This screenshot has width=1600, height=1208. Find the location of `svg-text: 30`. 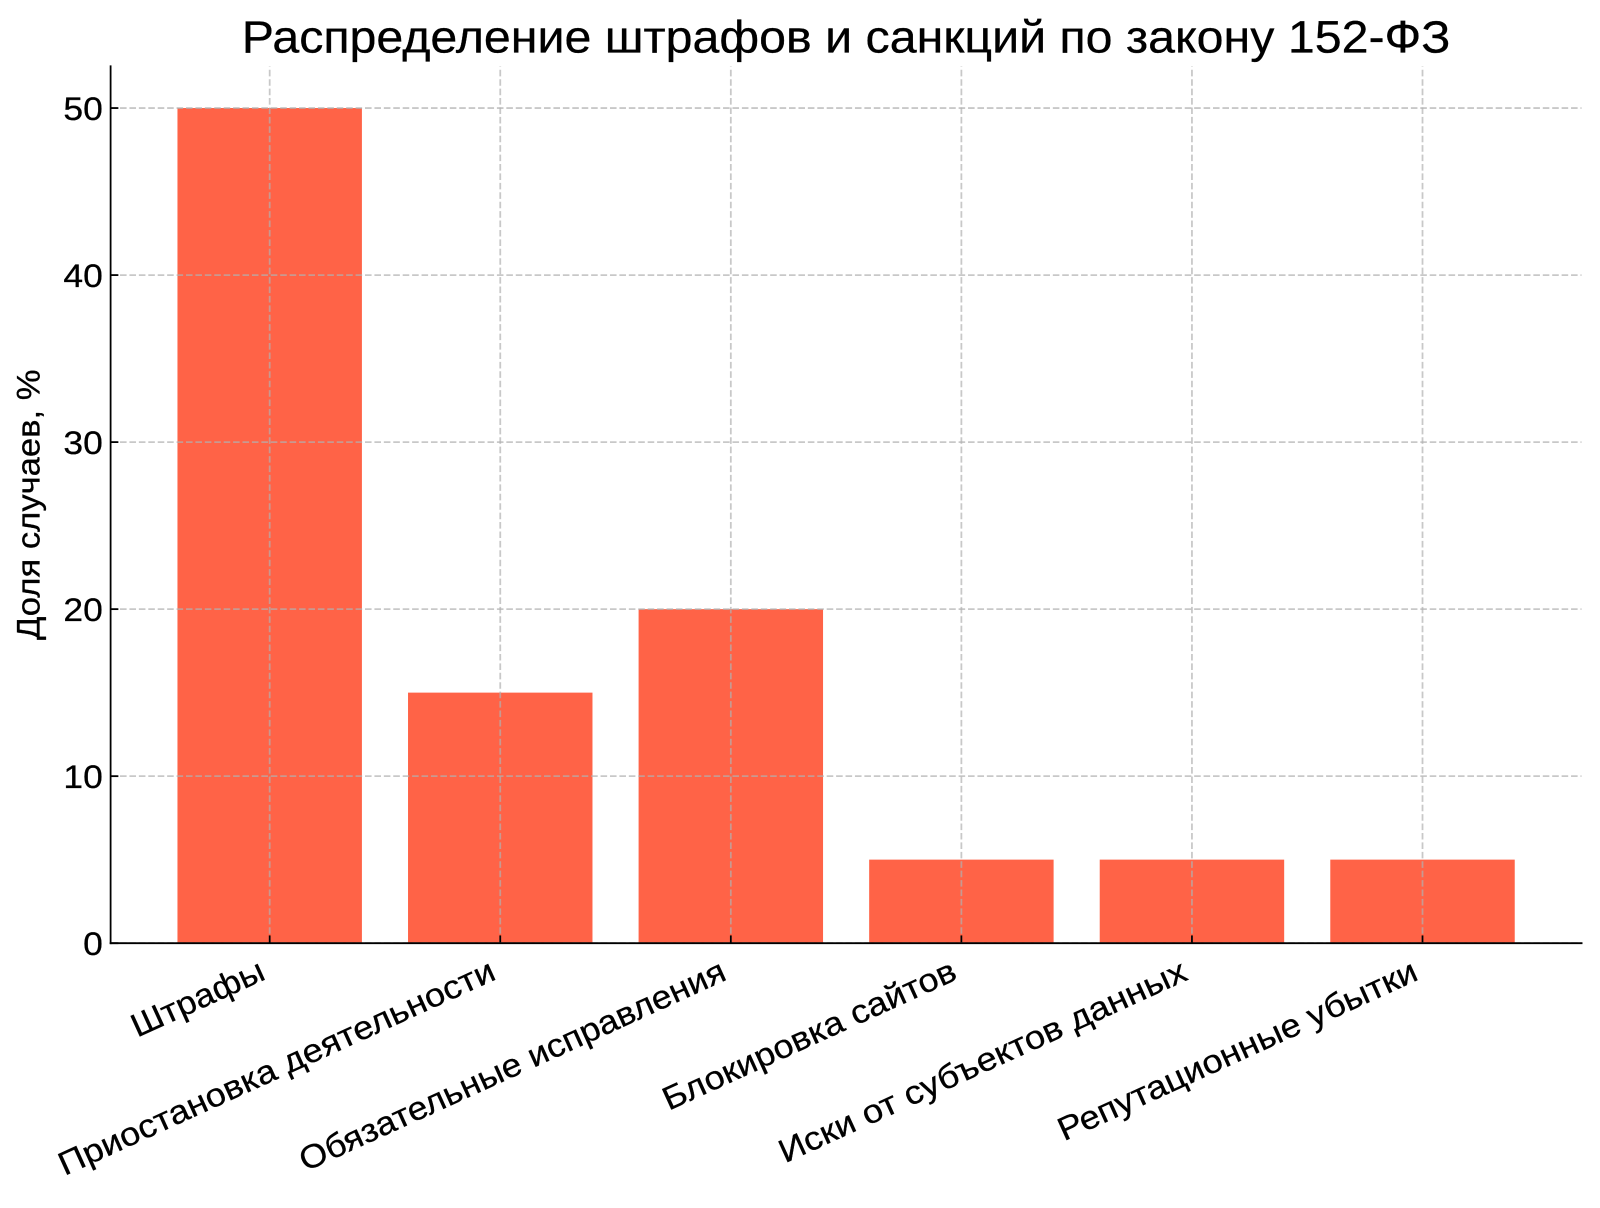

svg-text: 30 is located at coordinates (82, 442).